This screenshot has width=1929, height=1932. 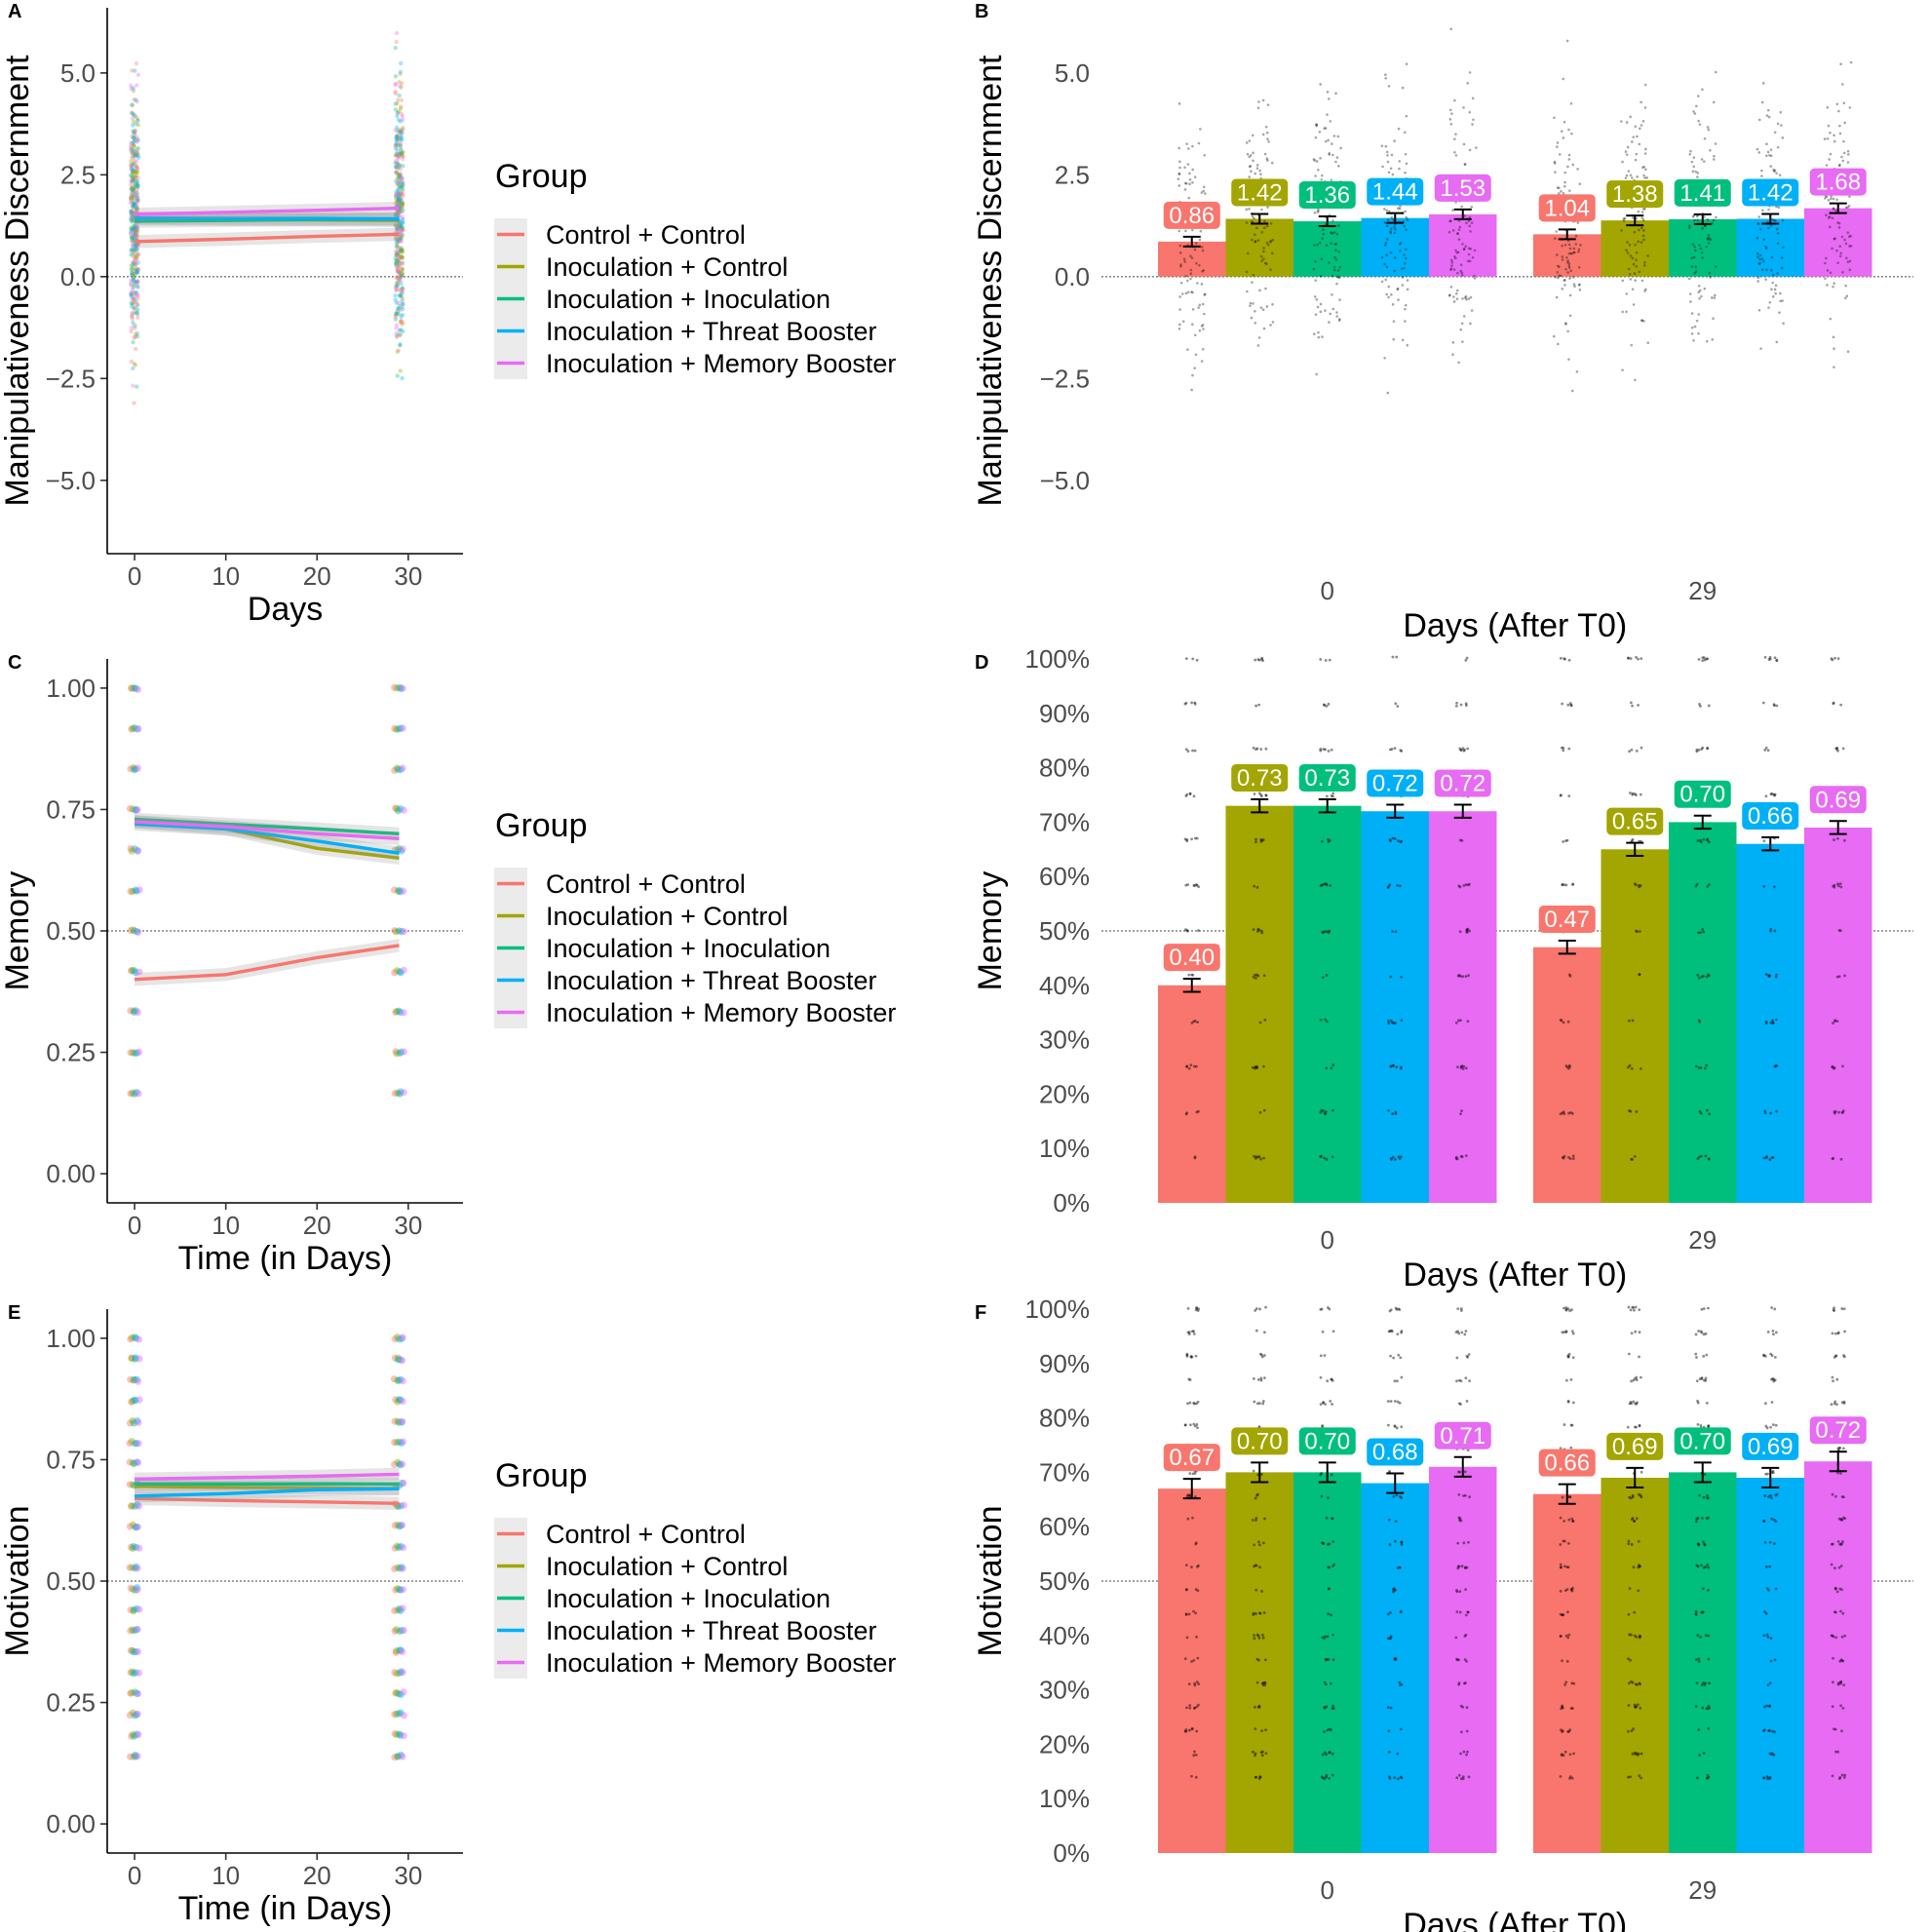 What do you see at coordinates (721, 1663) in the screenshot?
I see `legend-label: Inoculation + Memory Booster` at bounding box center [721, 1663].